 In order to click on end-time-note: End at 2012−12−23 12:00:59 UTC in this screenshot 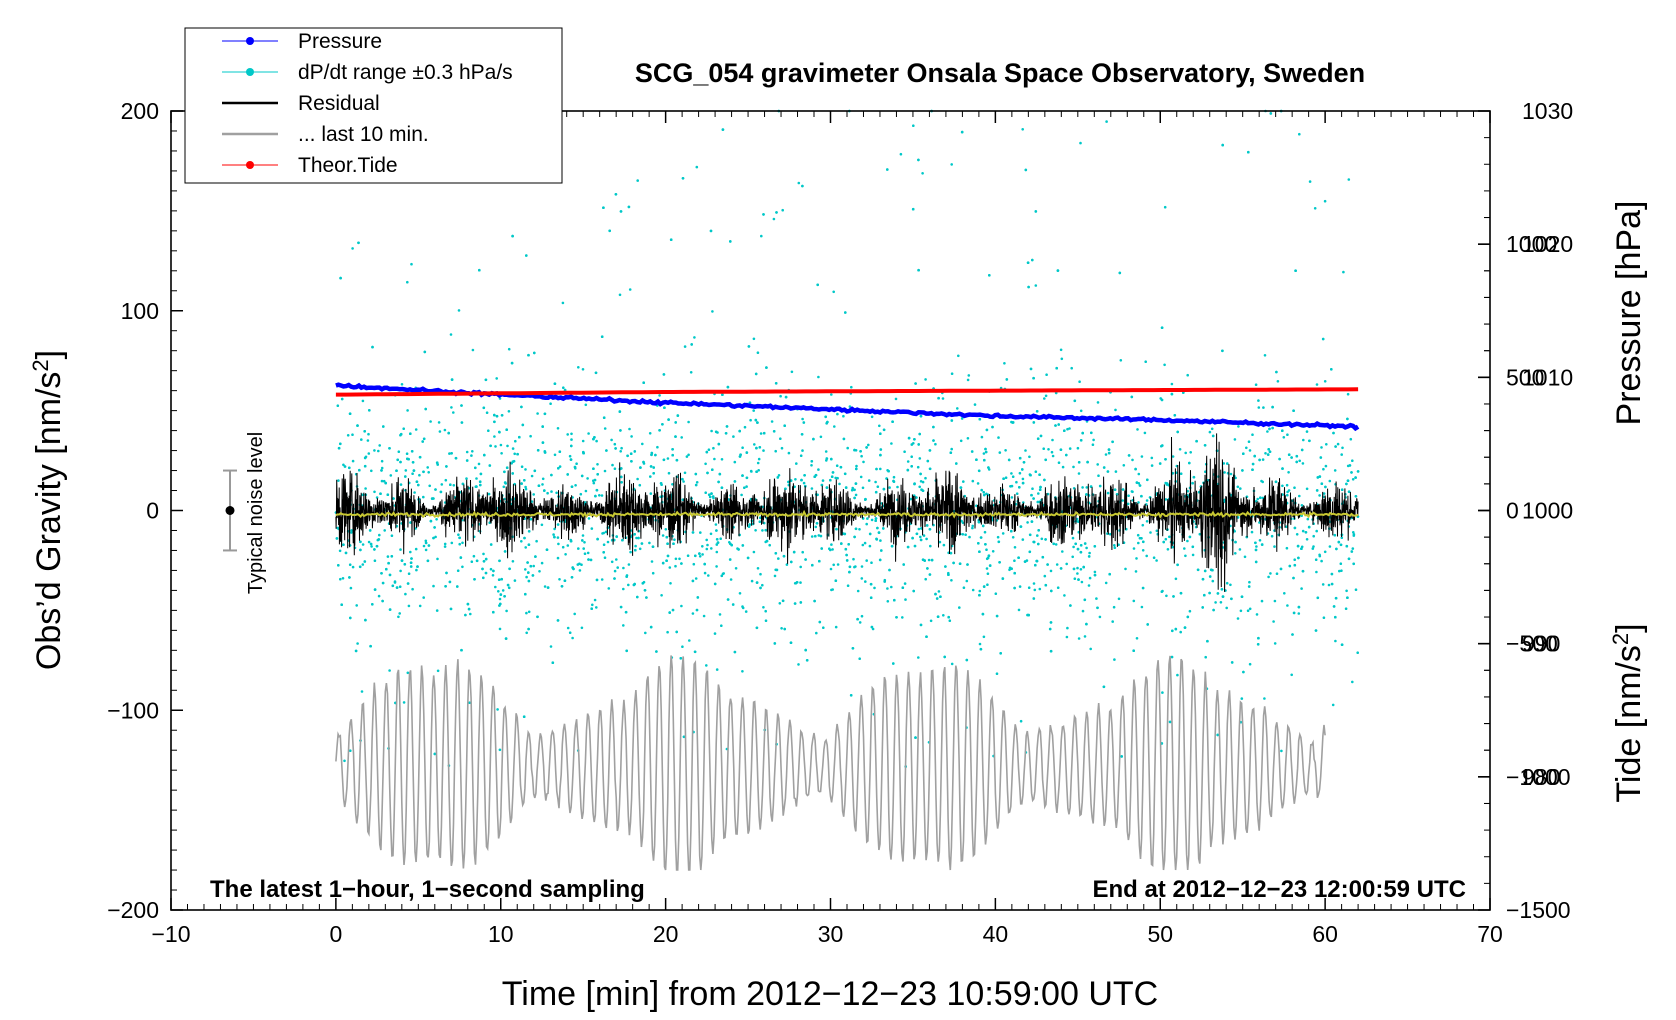, I will do `click(1279, 889)`.